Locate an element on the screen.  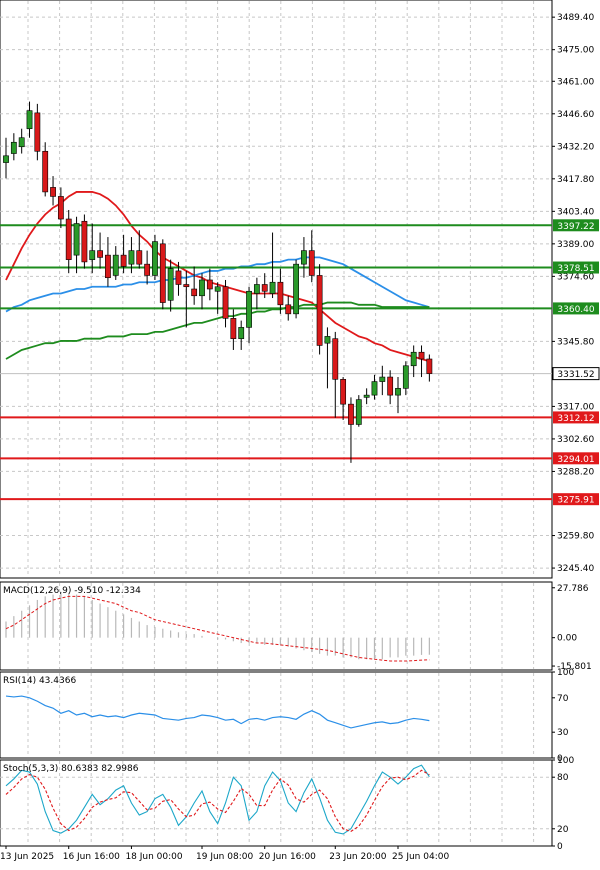
rsi-axis-label: 70 is located at coordinates (563, 699).